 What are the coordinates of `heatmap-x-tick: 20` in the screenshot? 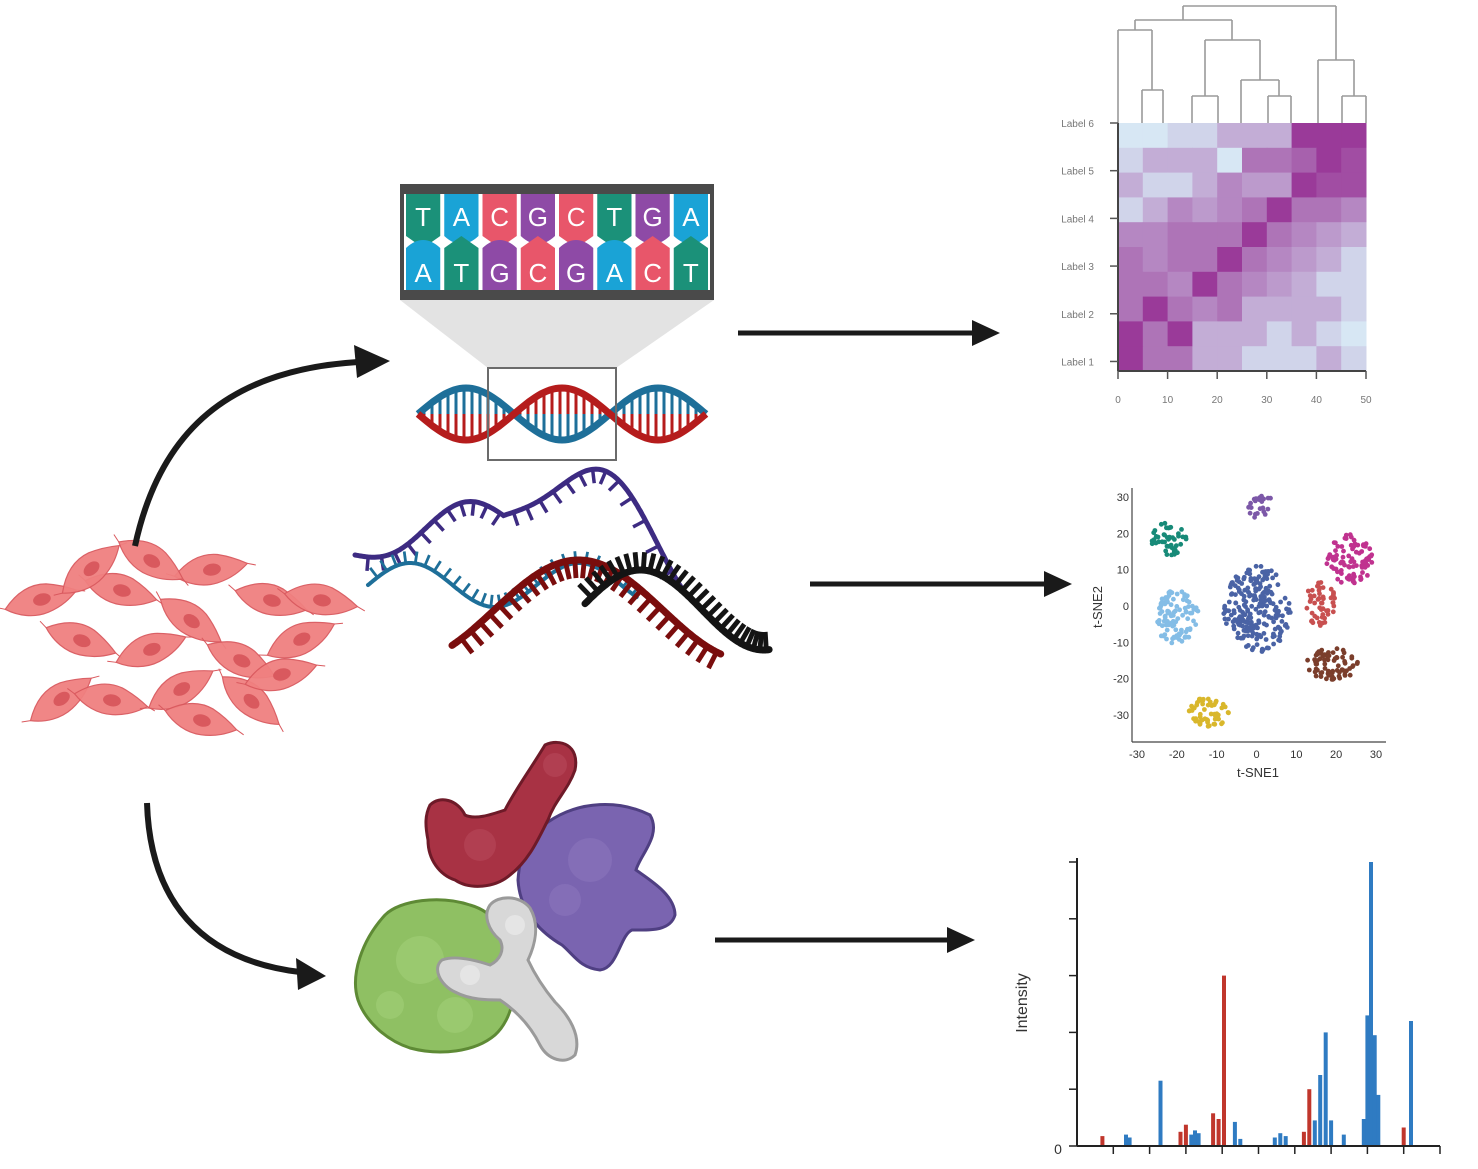 It's located at (1218, 400).